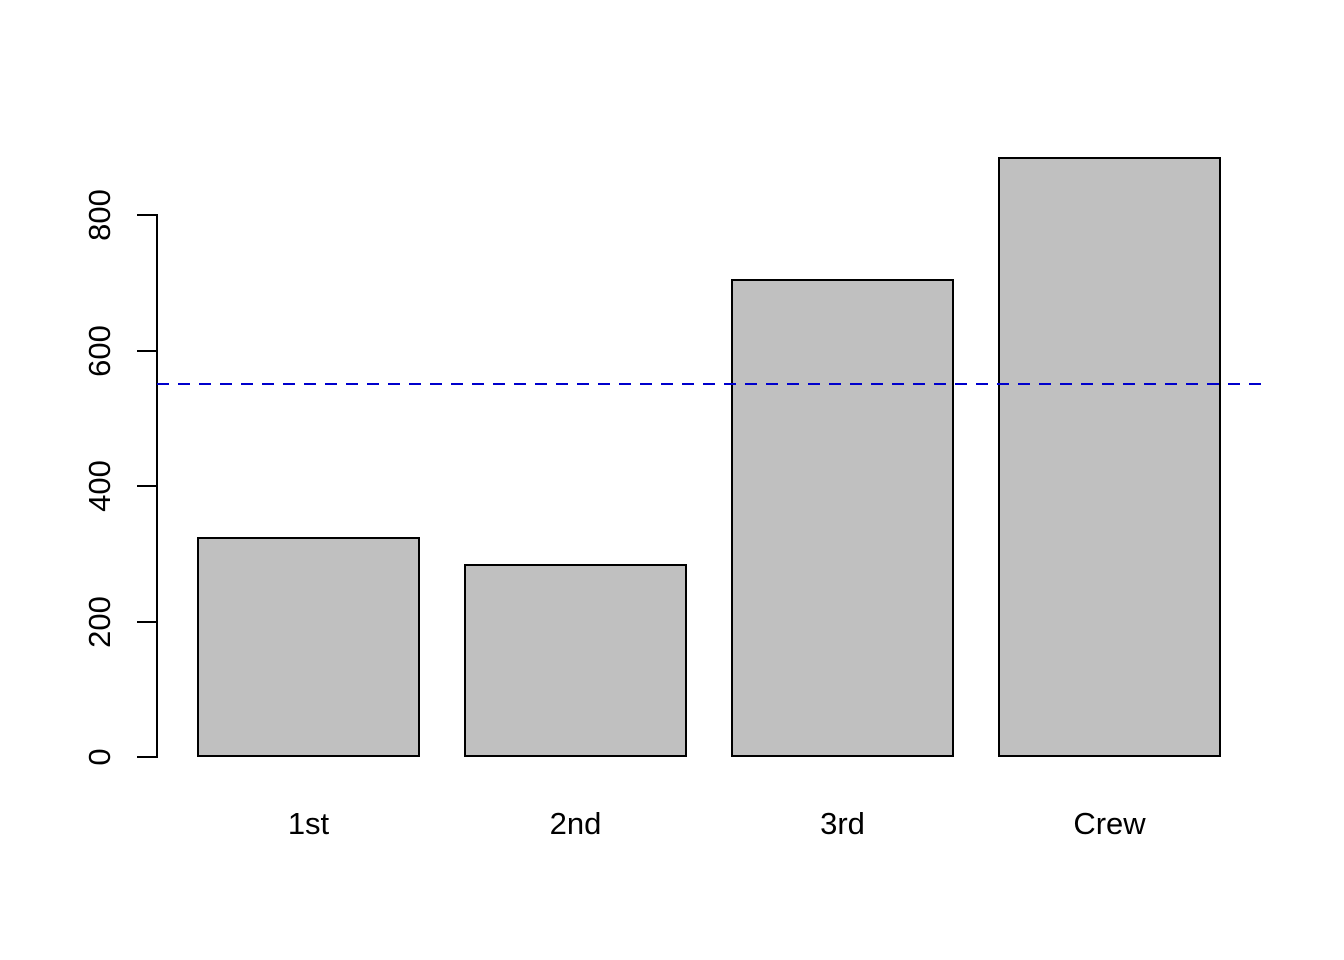  I want to click on bar-2nd, so click(575, 660).